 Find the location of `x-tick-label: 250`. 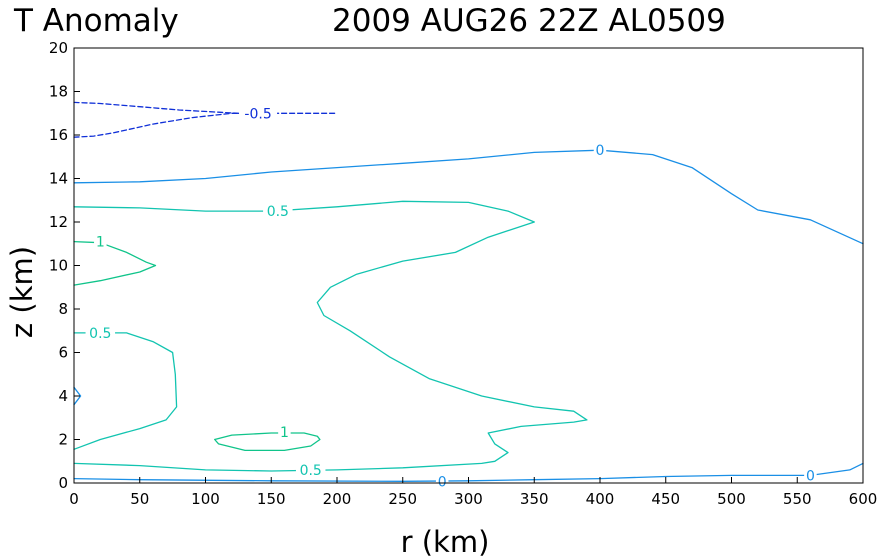

x-tick-label: 250 is located at coordinates (402, 499).